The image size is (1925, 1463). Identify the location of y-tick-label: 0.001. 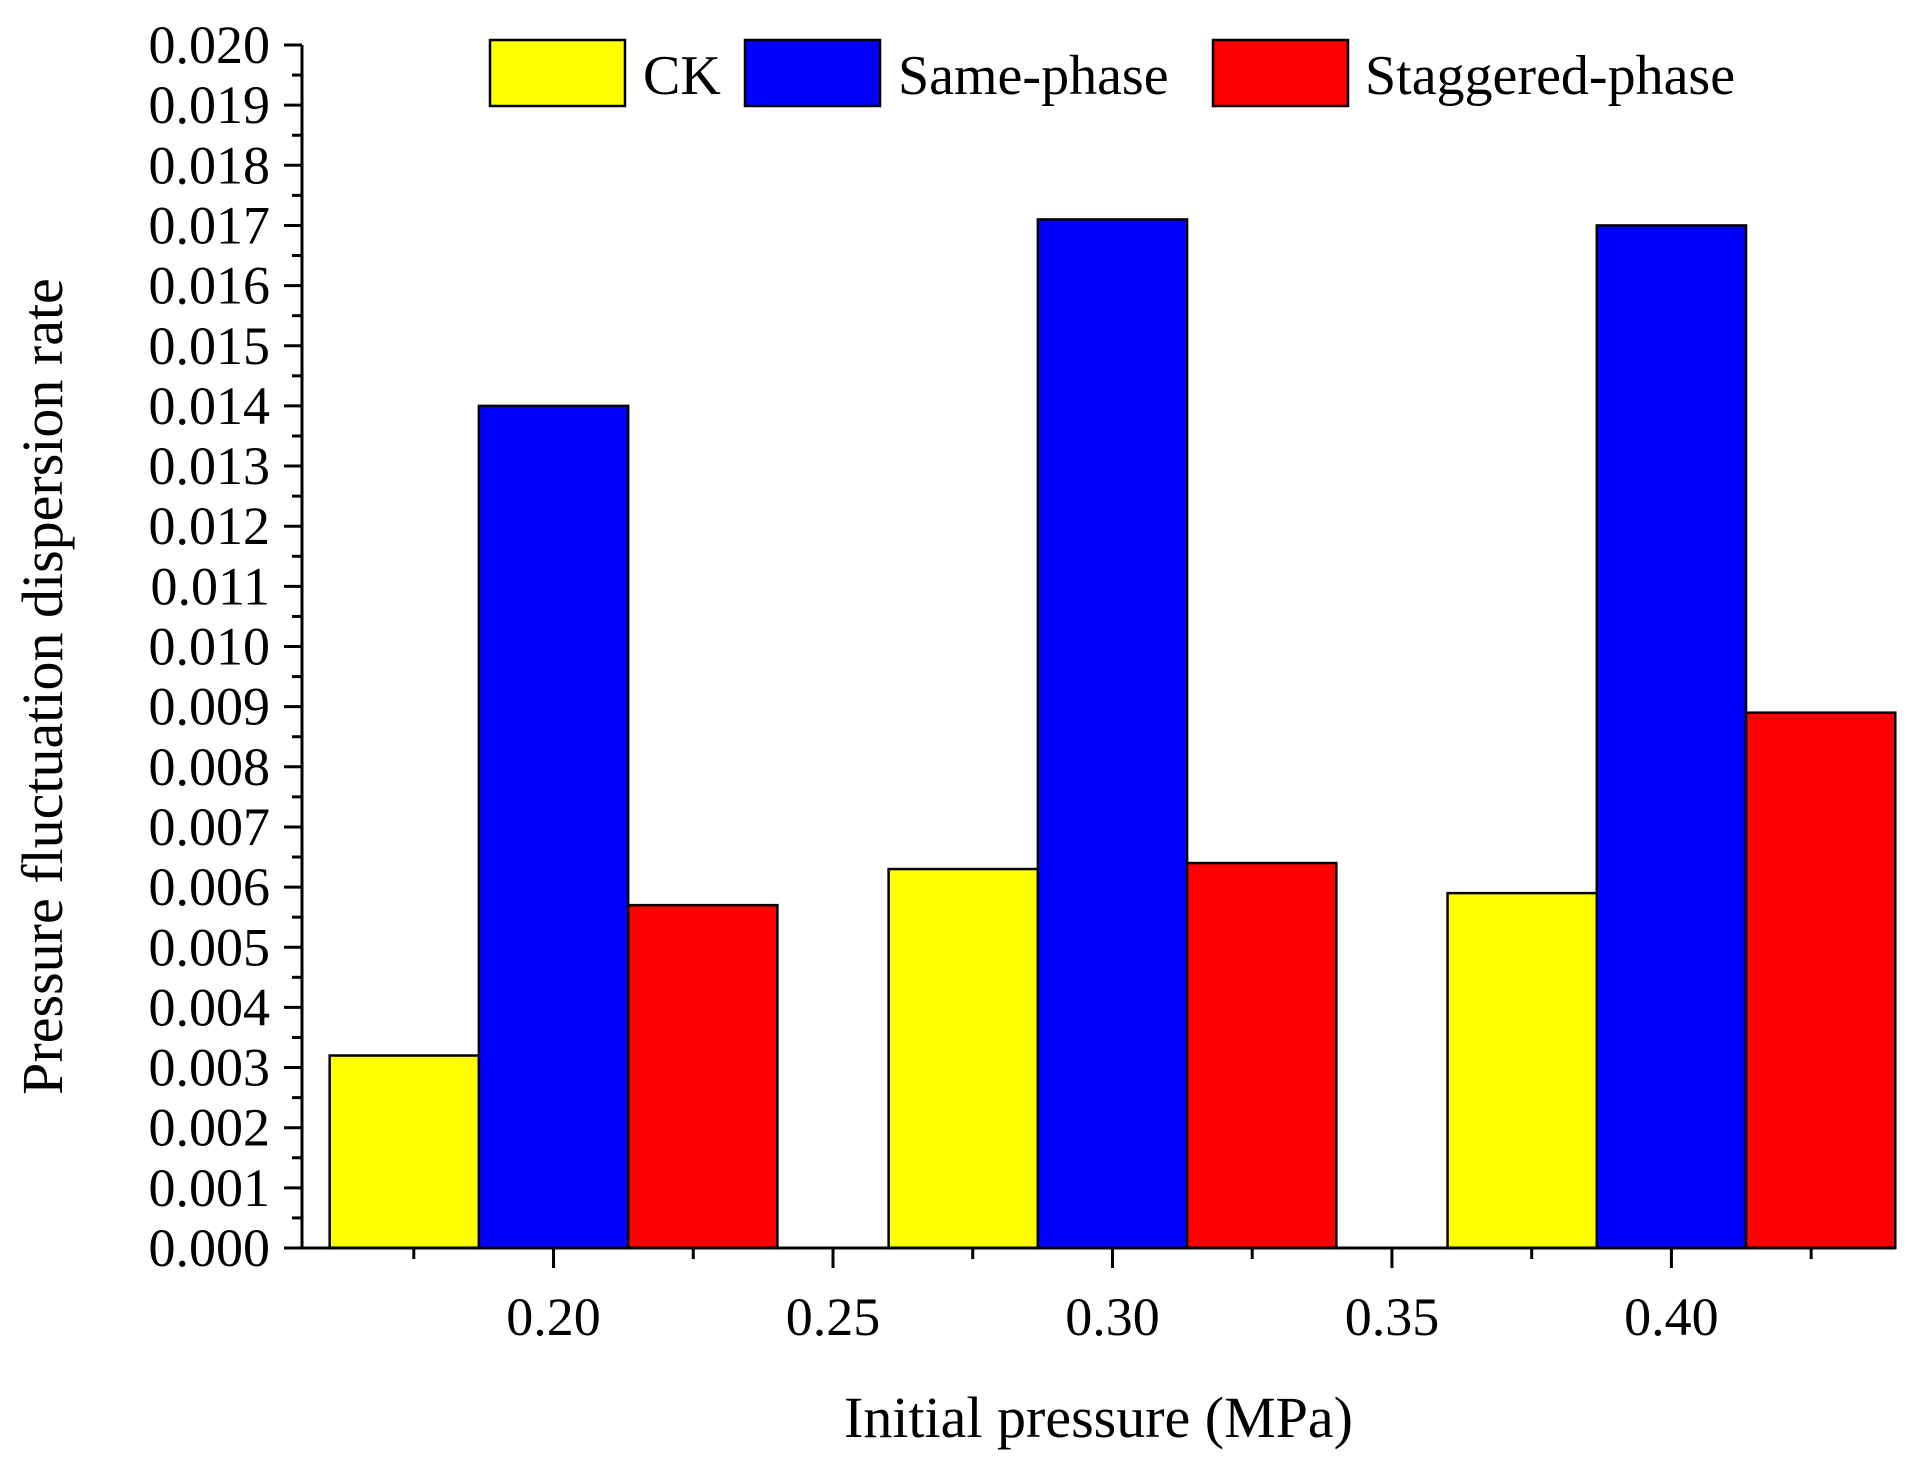
(210, 1188).